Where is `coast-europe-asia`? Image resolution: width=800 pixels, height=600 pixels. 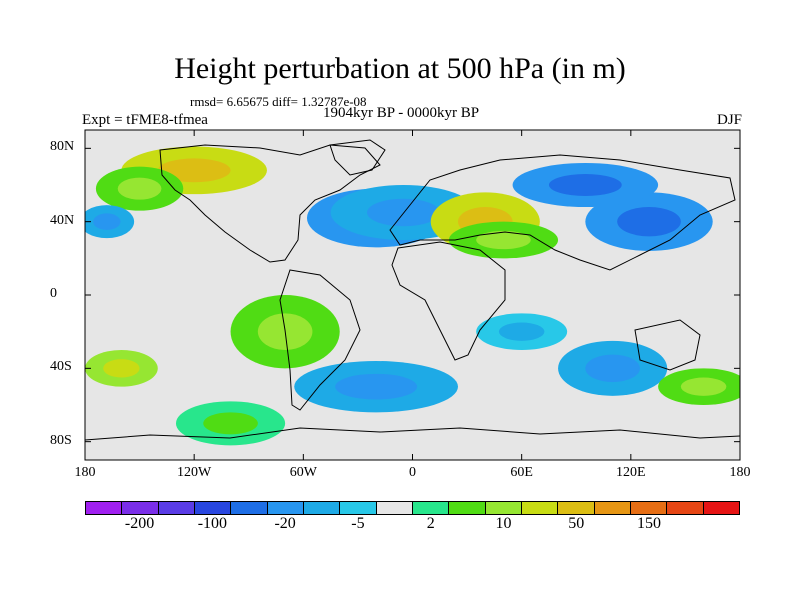
coast-europe-asia is located at coordinates (562, 212).